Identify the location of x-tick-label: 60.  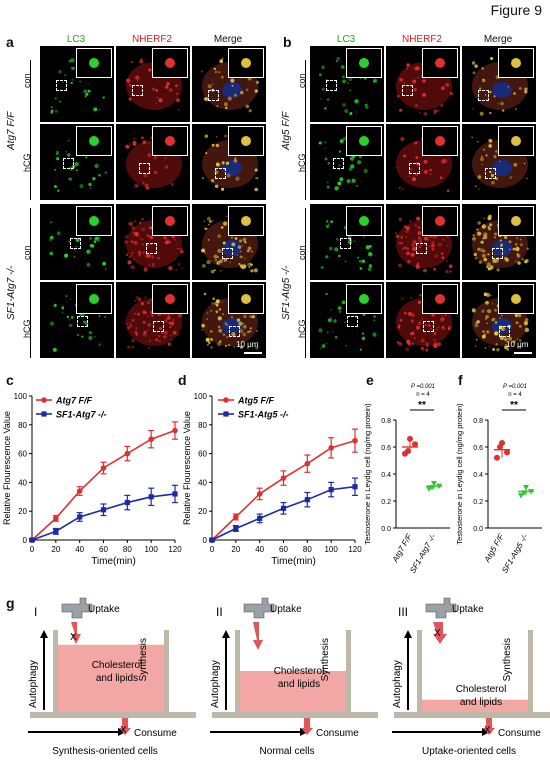
(103, 549).